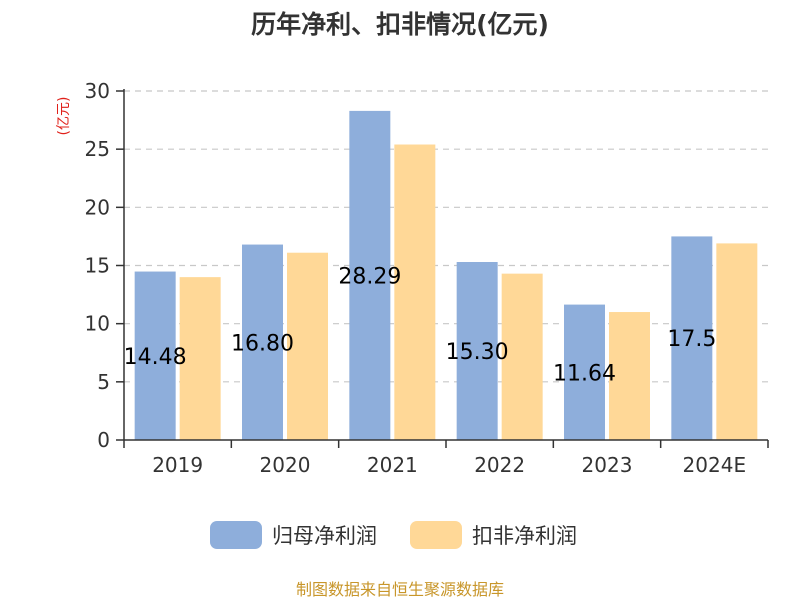 The height and width of the screenshot is (600, 800). Describe the element at coordinates (446, 458) in the screenshot. I see `x-axis-ticks: 2019 2020 2021 2022 2023 2024E` at that location.